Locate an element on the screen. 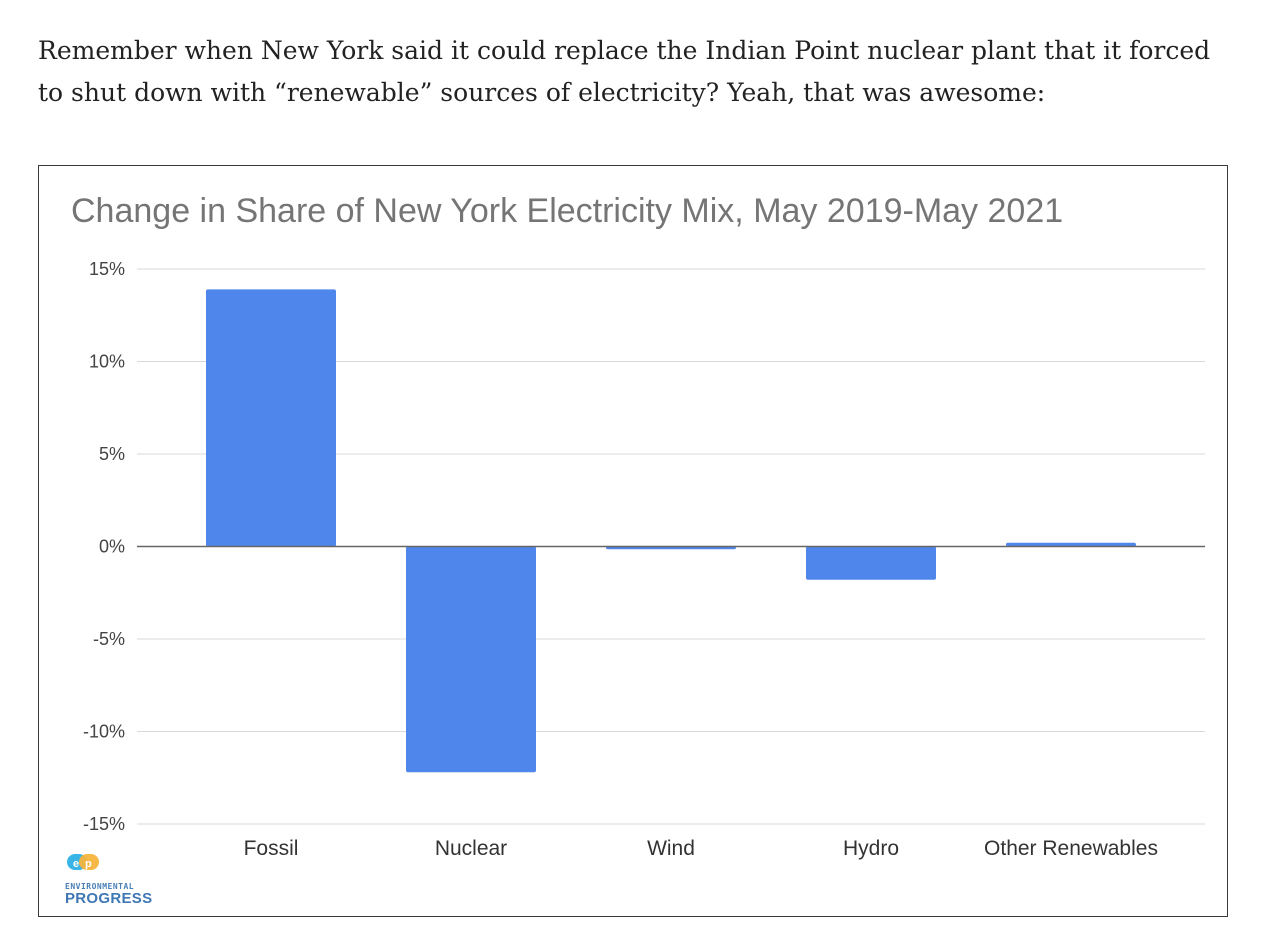 The width and height of the screenshot is (1270, 936). svg-text: p is located at coordinates (88, 864).